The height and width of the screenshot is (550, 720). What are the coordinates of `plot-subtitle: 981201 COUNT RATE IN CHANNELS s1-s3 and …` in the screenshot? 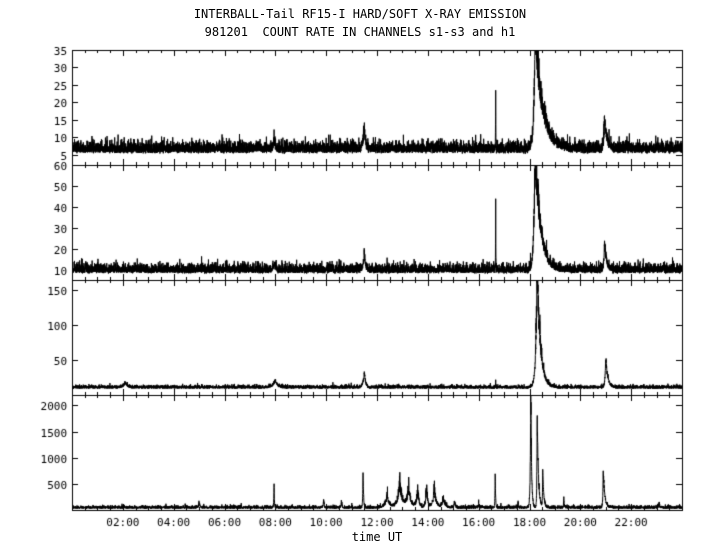 It's located at (360, 32).